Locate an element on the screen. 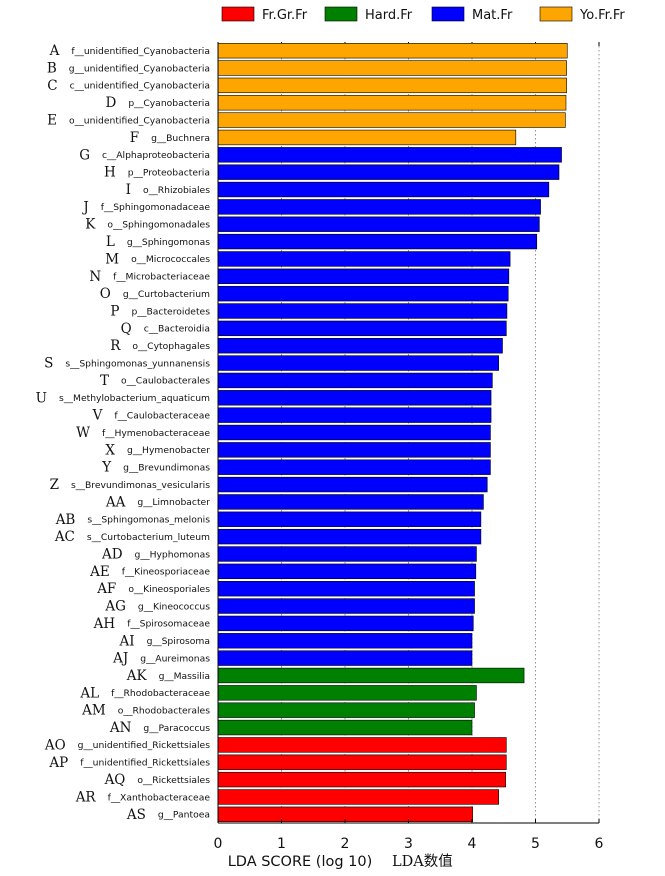 This screenshot has height=876, width=665. row-letter: AO is located at coordinates (55, 745).